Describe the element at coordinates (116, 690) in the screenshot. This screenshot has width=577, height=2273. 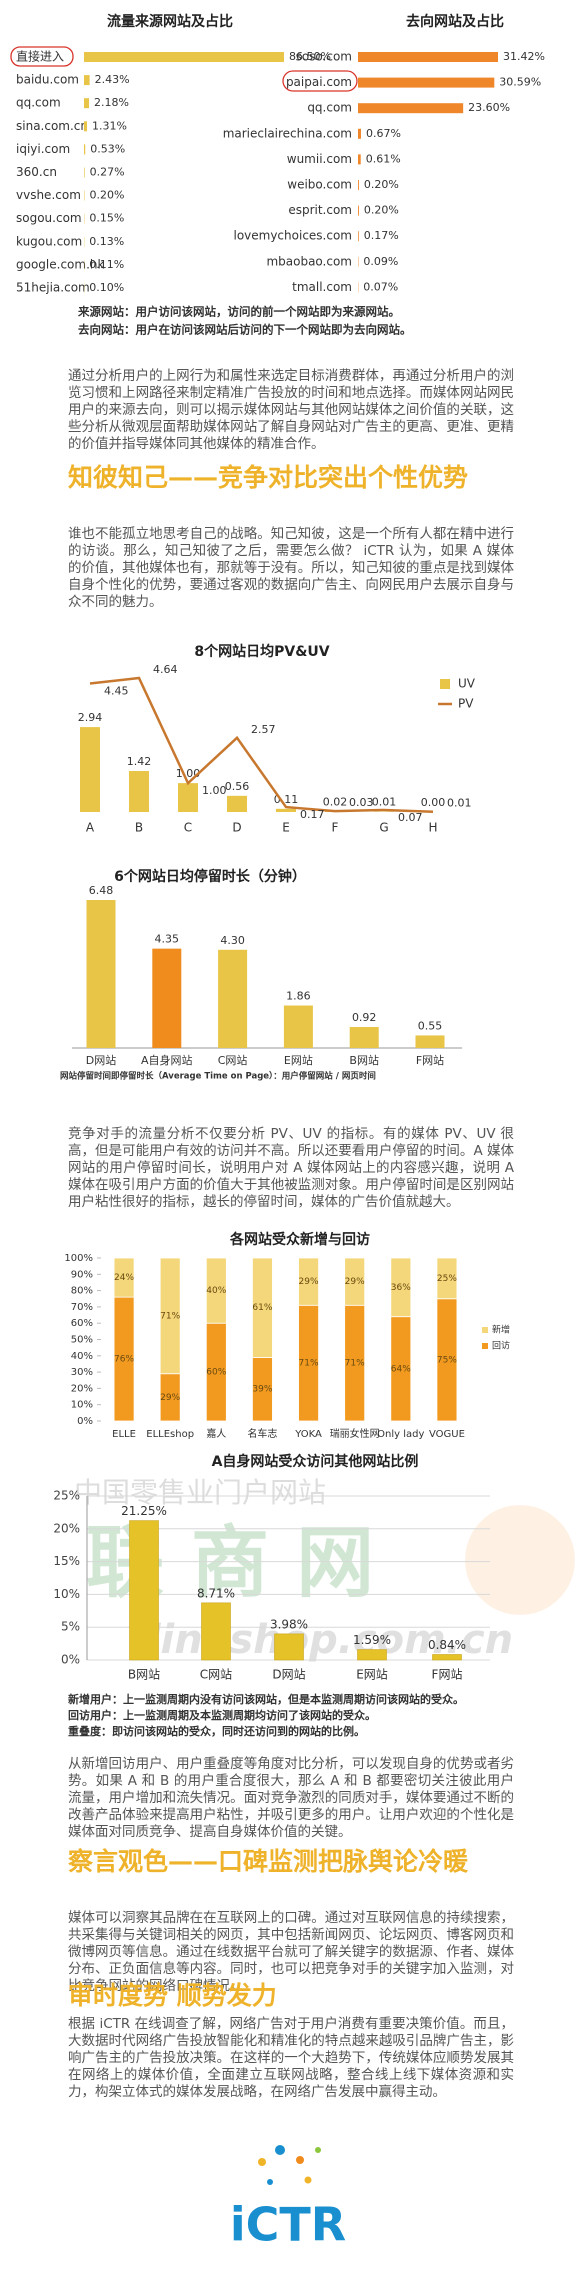
I see `value-label: 4.45` at that location.